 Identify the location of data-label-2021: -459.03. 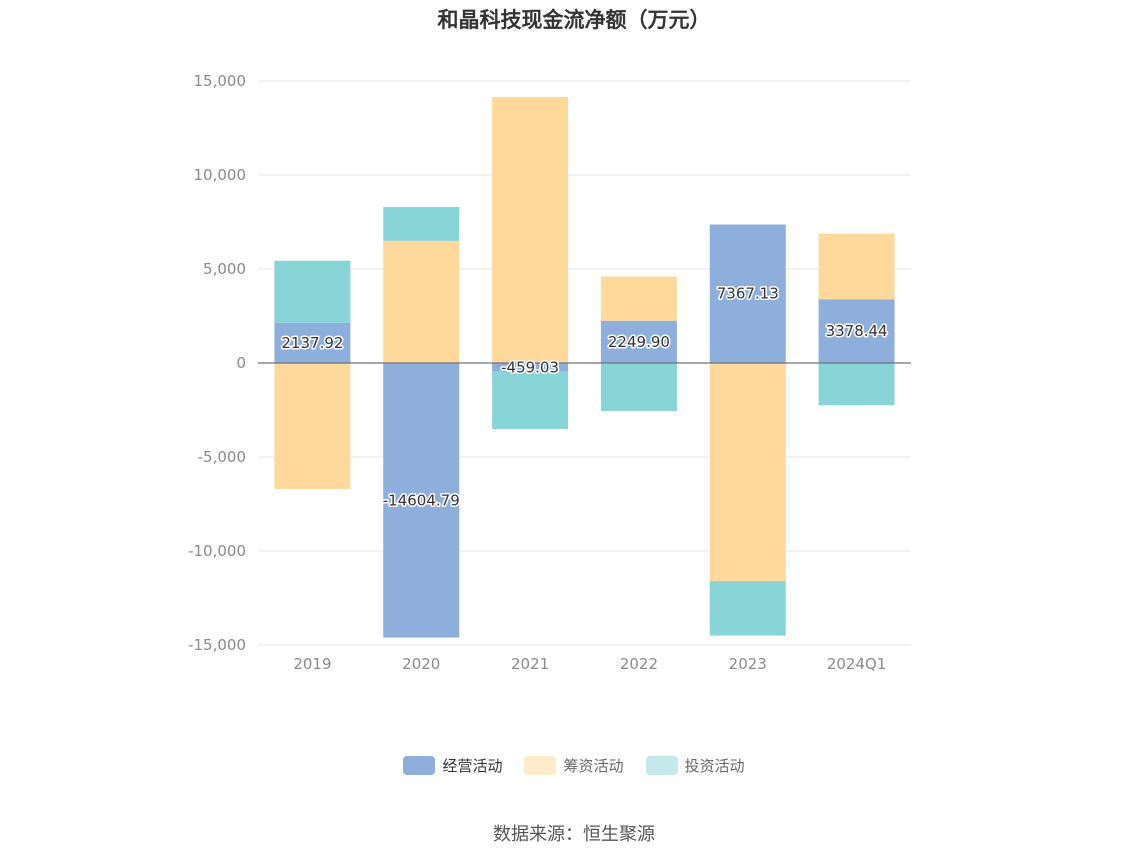
(530, 367).